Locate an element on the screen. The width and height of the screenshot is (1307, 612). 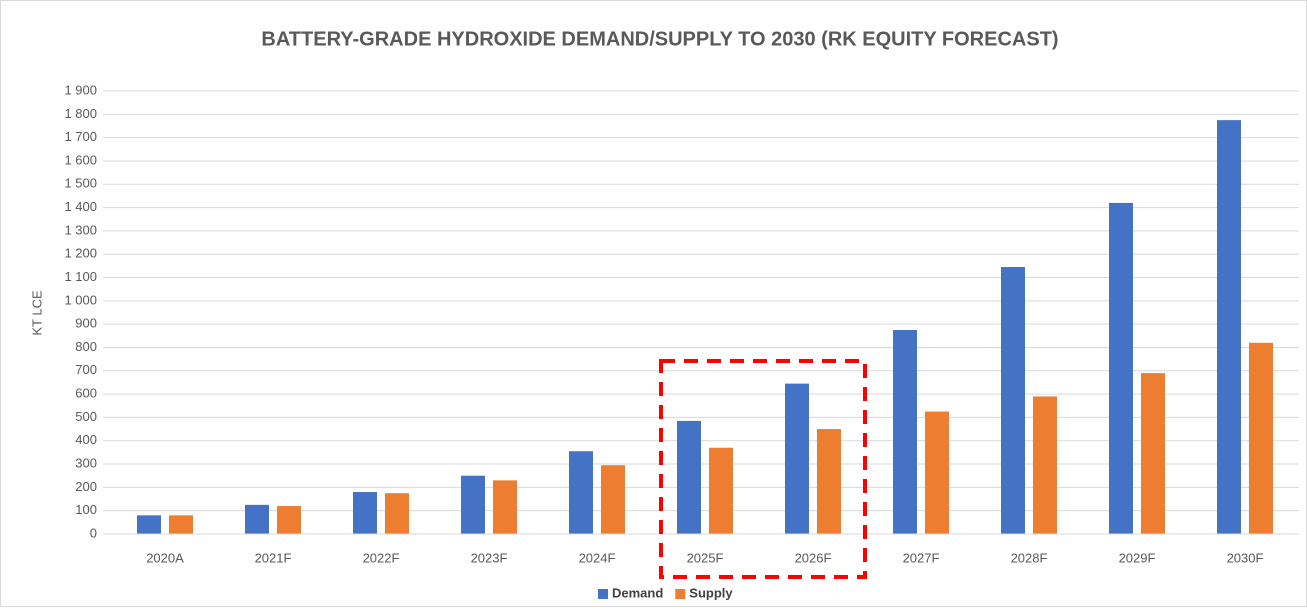
y-tick-label: 1 600 is located at coordinates (80, 159).